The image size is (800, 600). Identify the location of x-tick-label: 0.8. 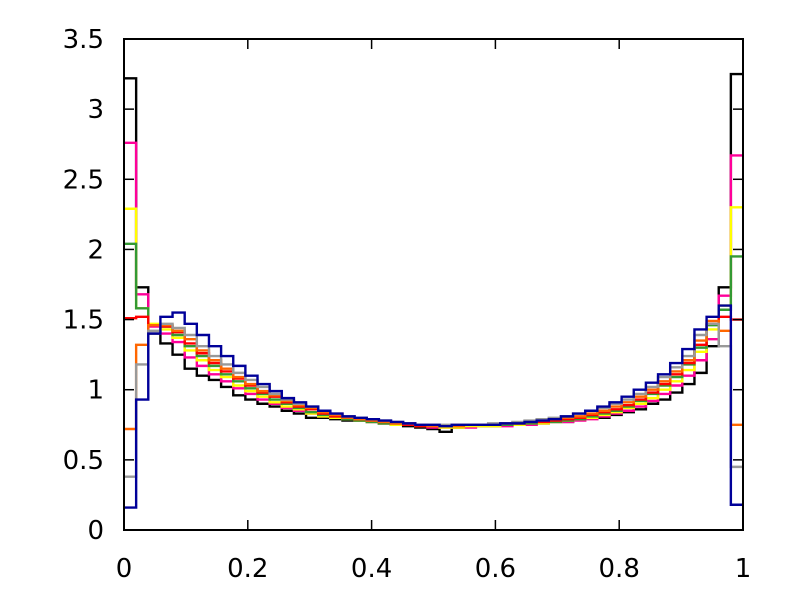
(619, 569).